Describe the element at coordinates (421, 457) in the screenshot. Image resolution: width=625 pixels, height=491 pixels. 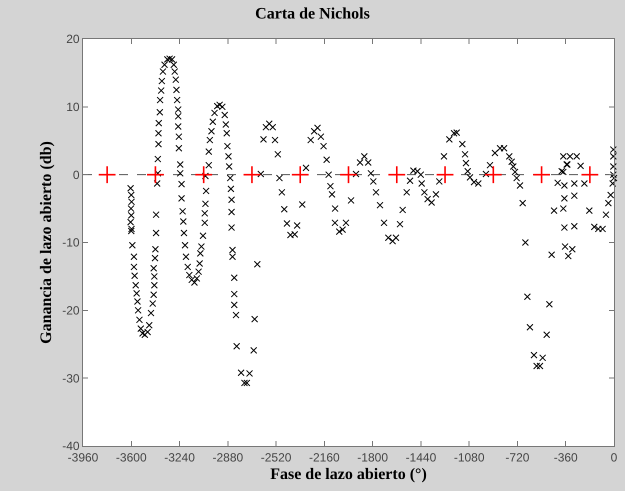
I see `x-tick-label: -1440` at that location.